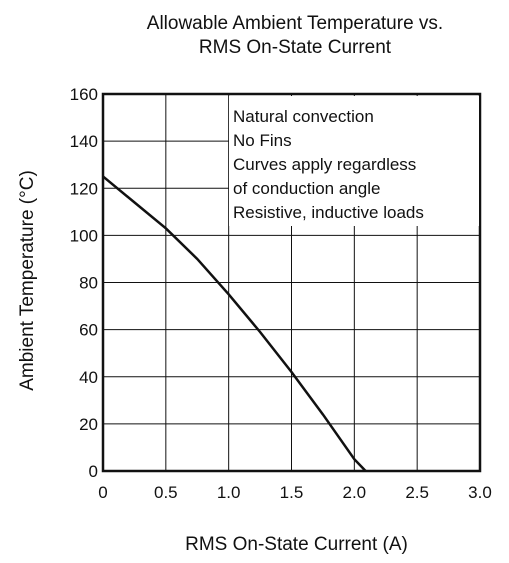  What do you see at coordinates (27, 280) in the screenshot?
I see `y-axis-label: Ambient Temperature (°C)` at bounding box center [27, 280].